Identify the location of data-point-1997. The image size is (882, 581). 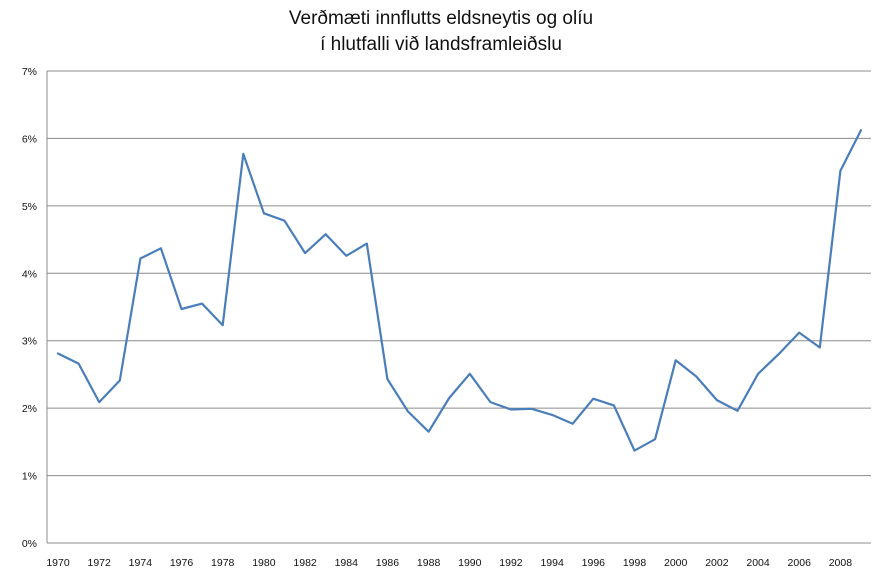
(614, 405).